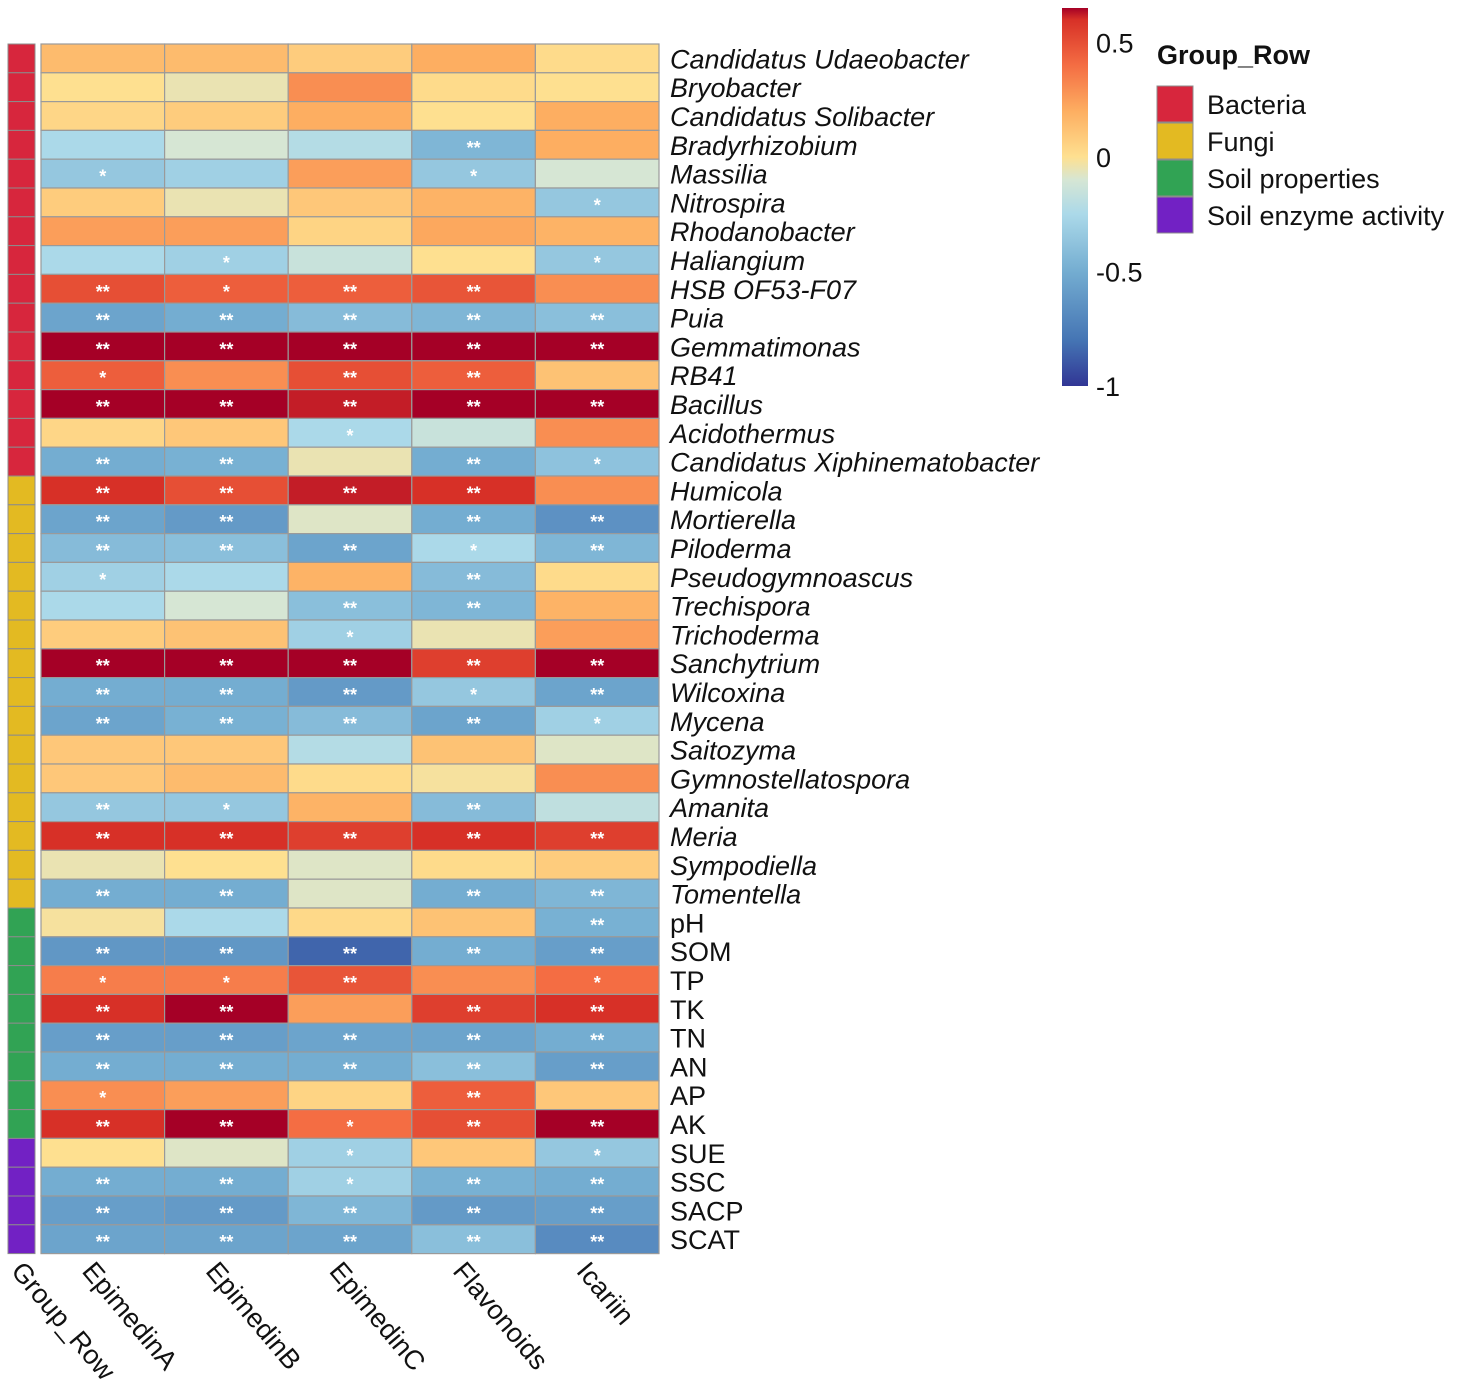 This screenshot has height=1394, width=1480. I want to click on color-scale-tick-1: 0, so click(1103, 158).